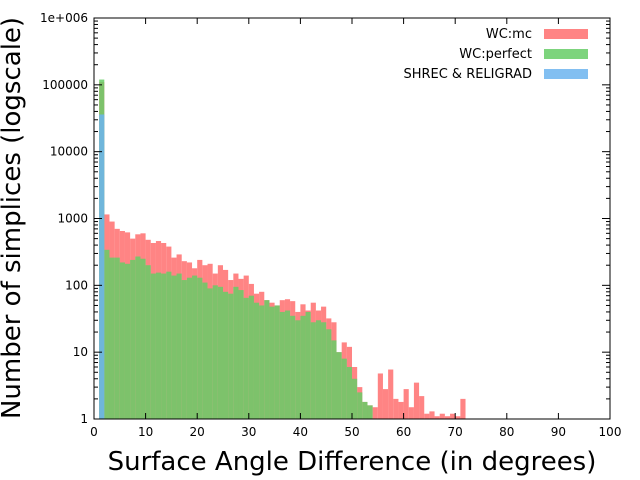 The height and width of the screenshot is (480, 640). I want to click on x-tick-label: 0, so click(94, 432).